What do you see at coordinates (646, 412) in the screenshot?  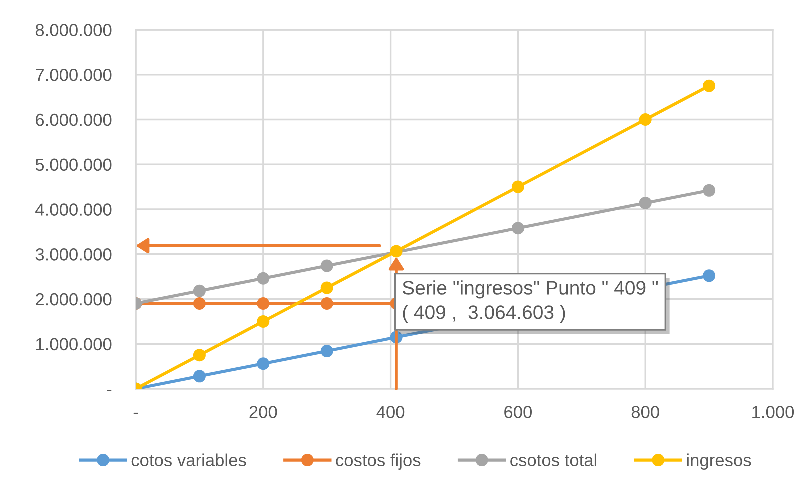 I see `x-tick-label: 800` at bounding box center [646, 412].